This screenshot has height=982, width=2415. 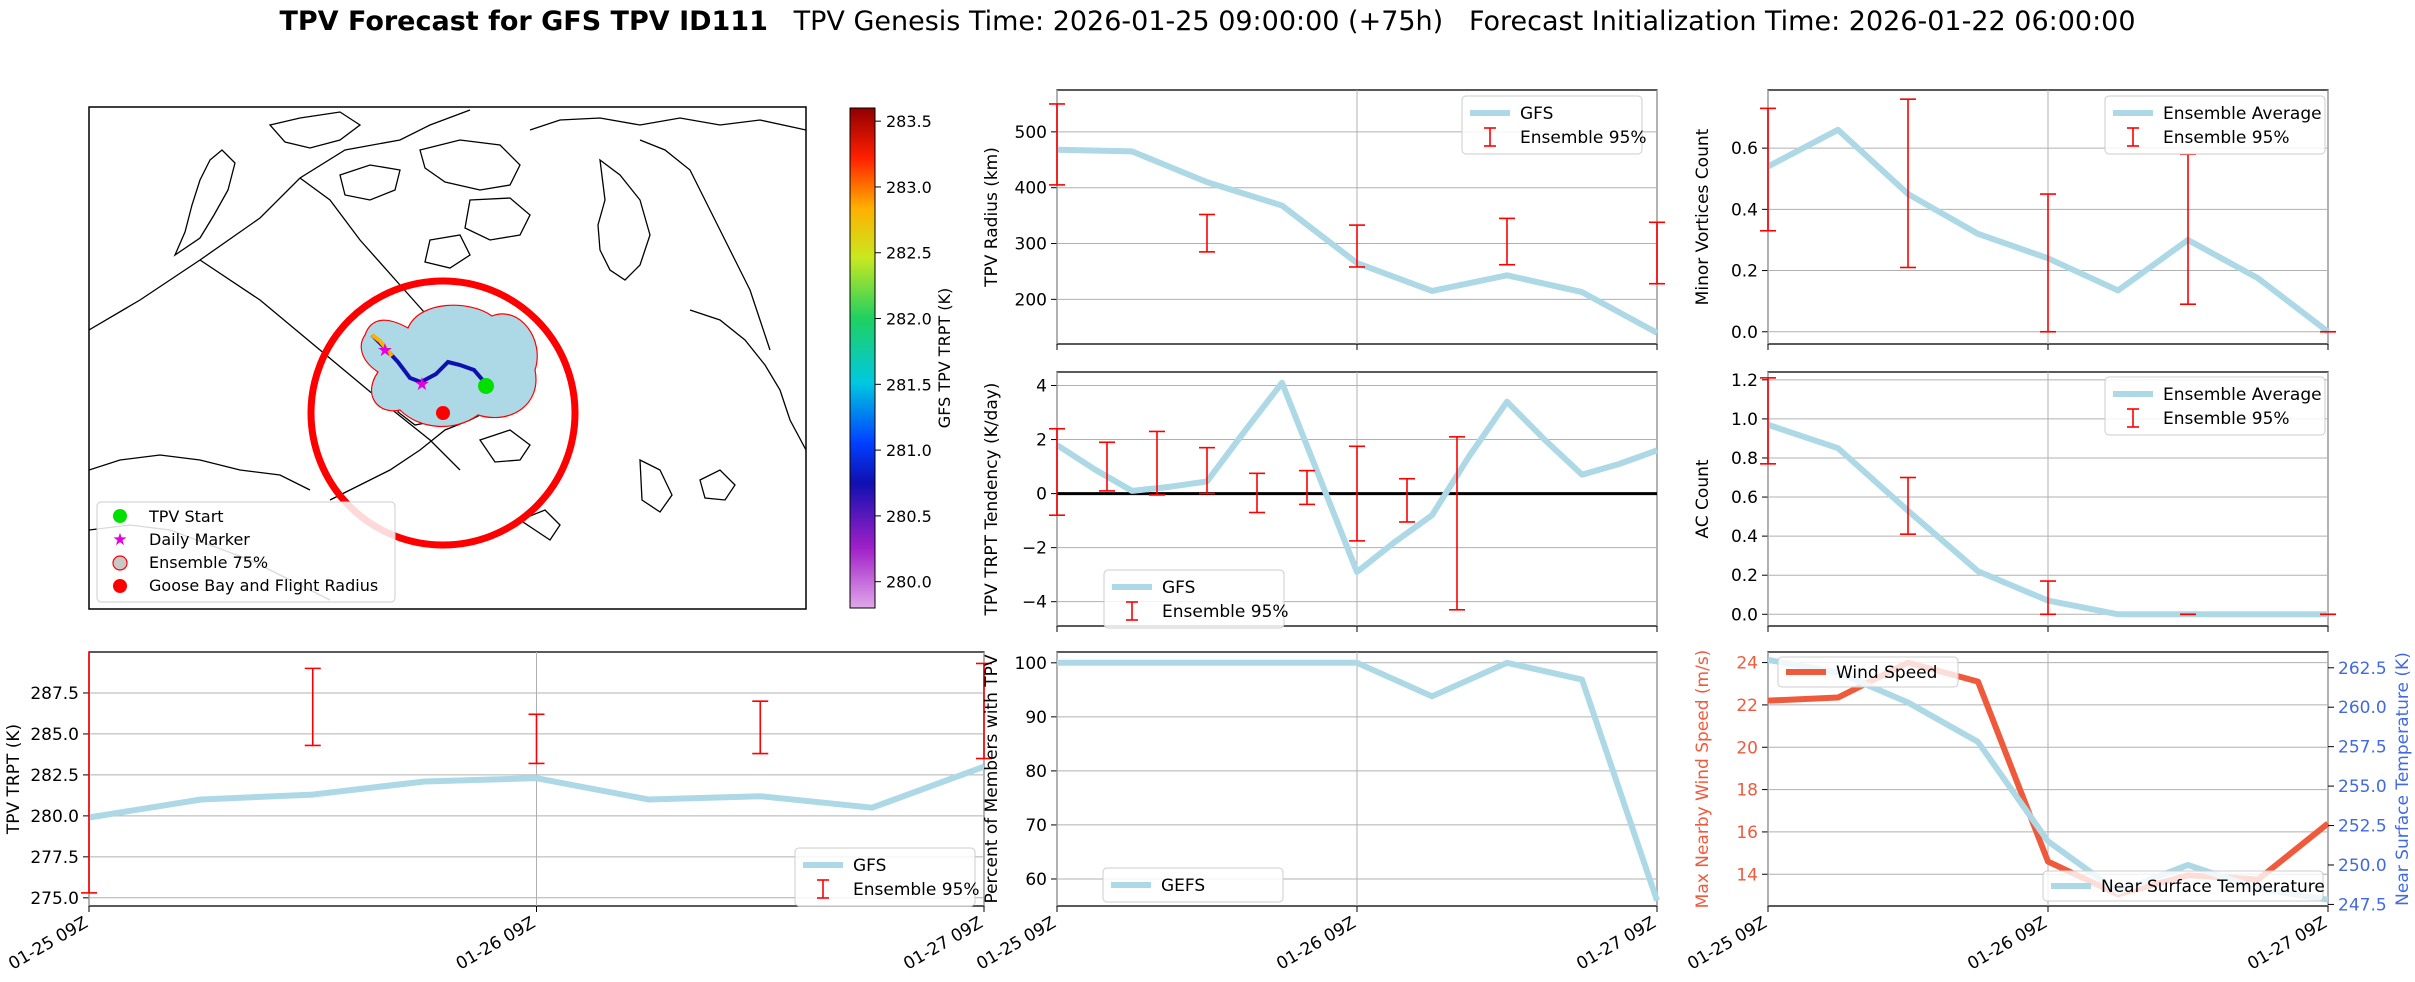 I want to click on title-main: TPV Forecast for GFS TPV ID111, so click(x=523, y=21).